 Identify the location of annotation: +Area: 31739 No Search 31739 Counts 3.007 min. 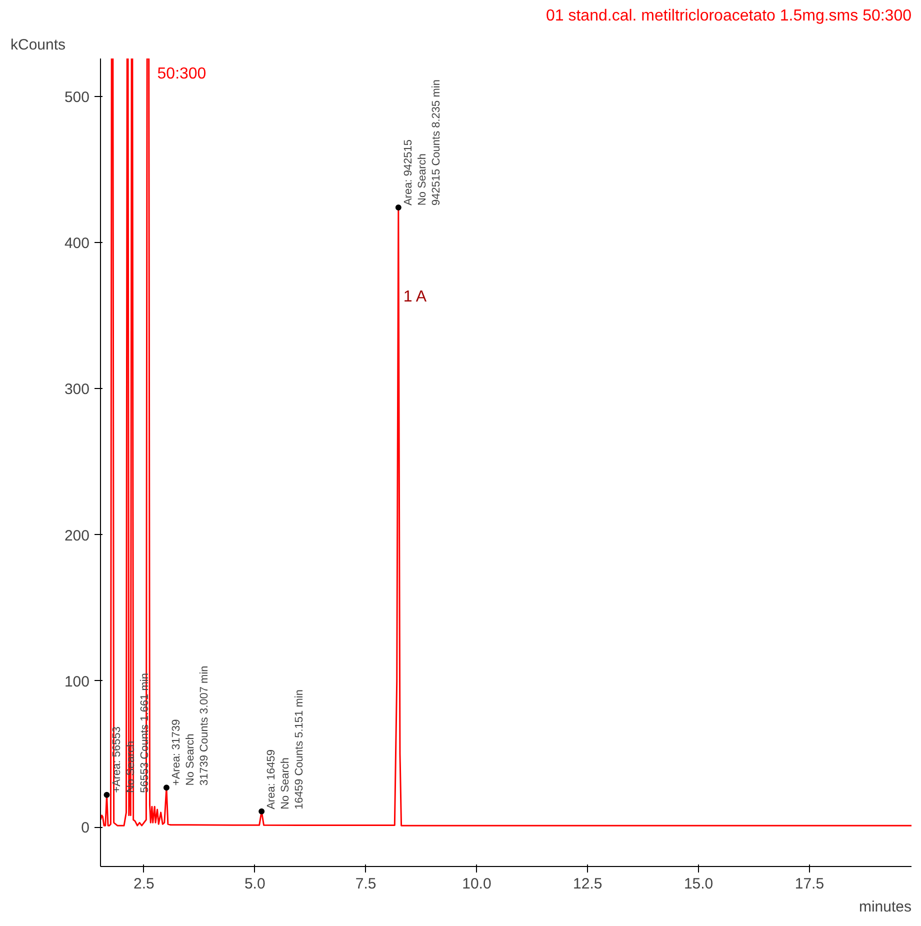
(190, 726).